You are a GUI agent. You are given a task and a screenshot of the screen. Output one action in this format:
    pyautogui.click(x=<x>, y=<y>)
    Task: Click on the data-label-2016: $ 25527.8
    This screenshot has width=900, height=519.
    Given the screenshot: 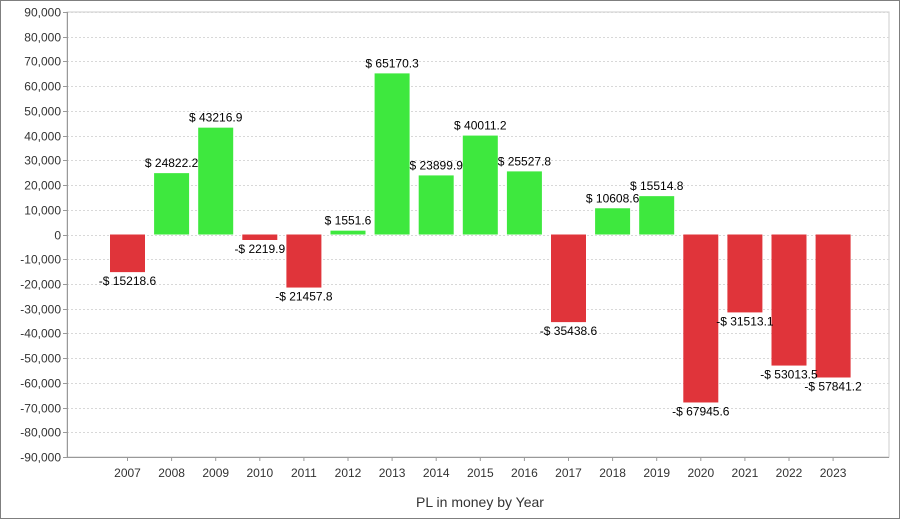 What is the action you would take?
    pyautogui.click(x=525, y=161)
    